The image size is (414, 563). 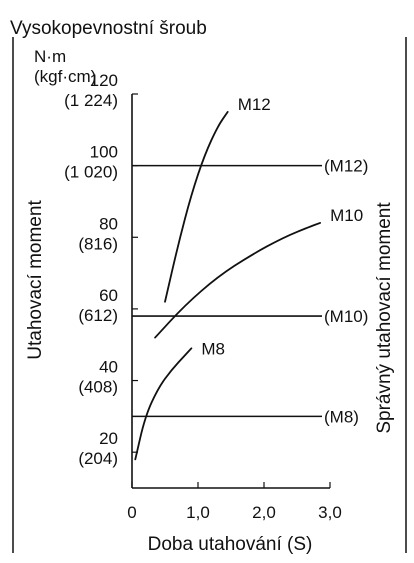 What do you see at coordinates (108, 367) in the screenshot?
I see `y-tick-label-40: 40` at bounding box center [108, 367].